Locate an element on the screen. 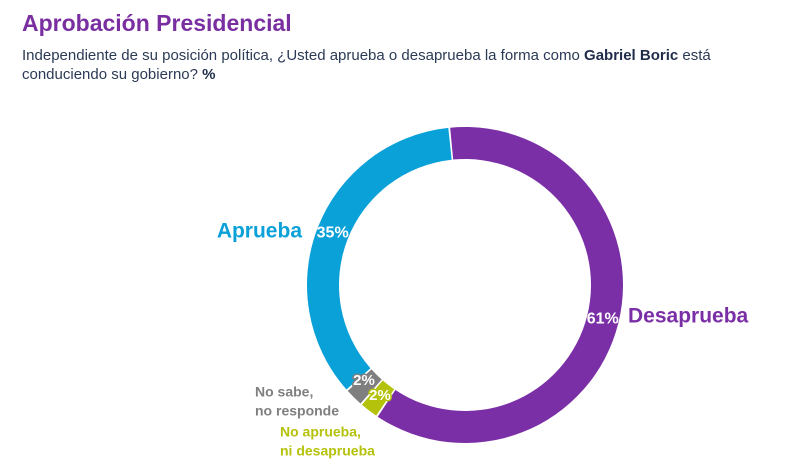 Image resolution: width=800 pixels, height=473 pixels. category-label-aprueba: Aprueba is located at coordinates (260, 231).